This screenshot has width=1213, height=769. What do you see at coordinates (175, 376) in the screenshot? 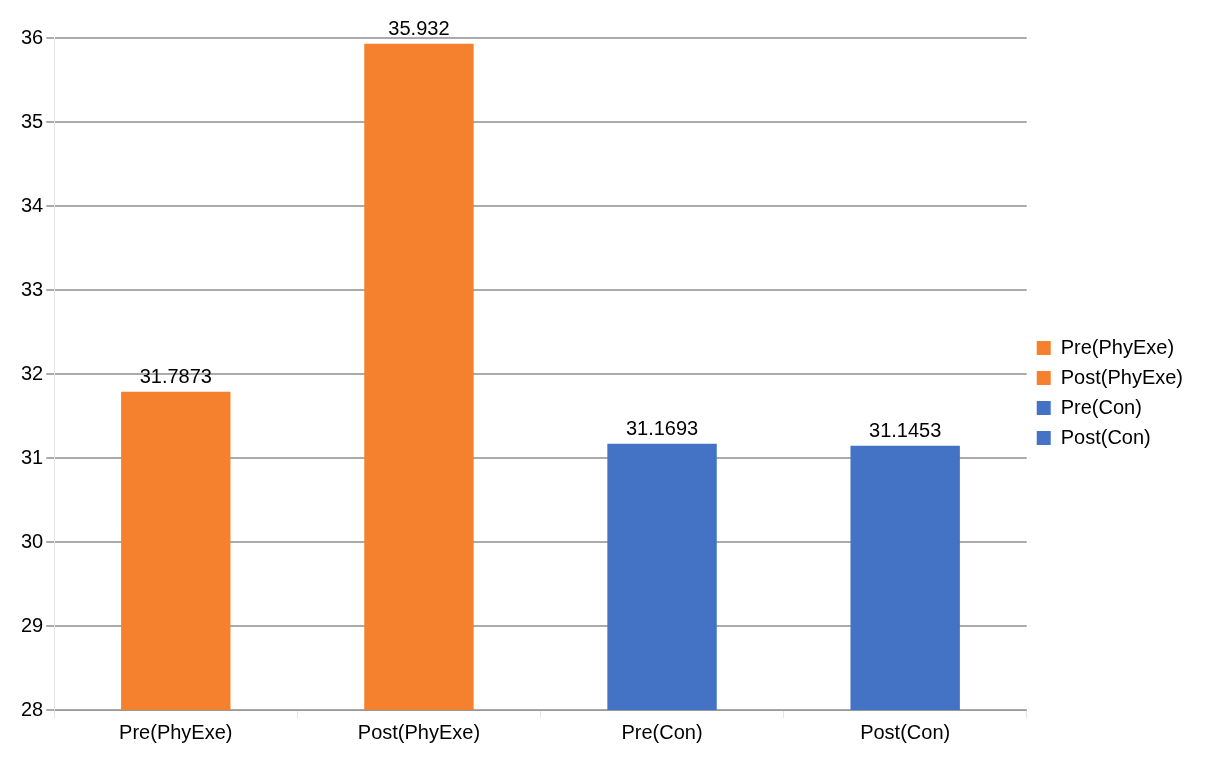
I see `data-label: 31.7873` at bounding box center [175, 376].